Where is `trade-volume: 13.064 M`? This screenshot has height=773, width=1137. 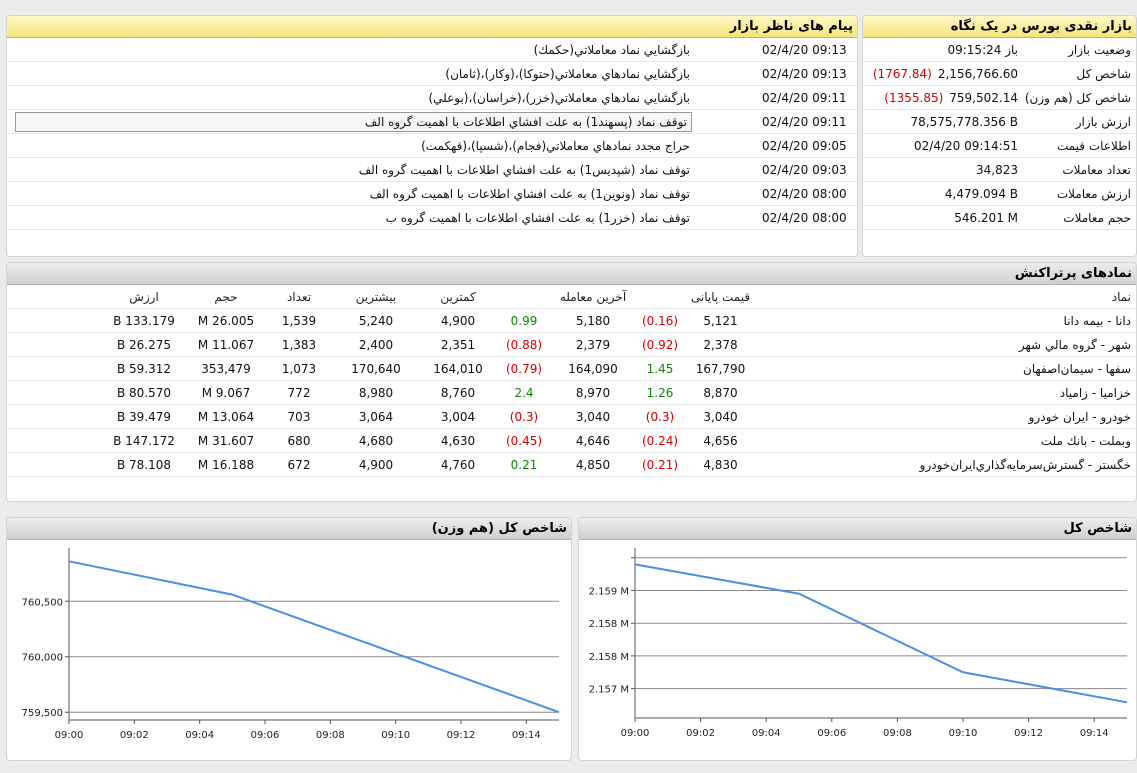
trade-volume: 13.064 M is located at coordinates (226, 416).